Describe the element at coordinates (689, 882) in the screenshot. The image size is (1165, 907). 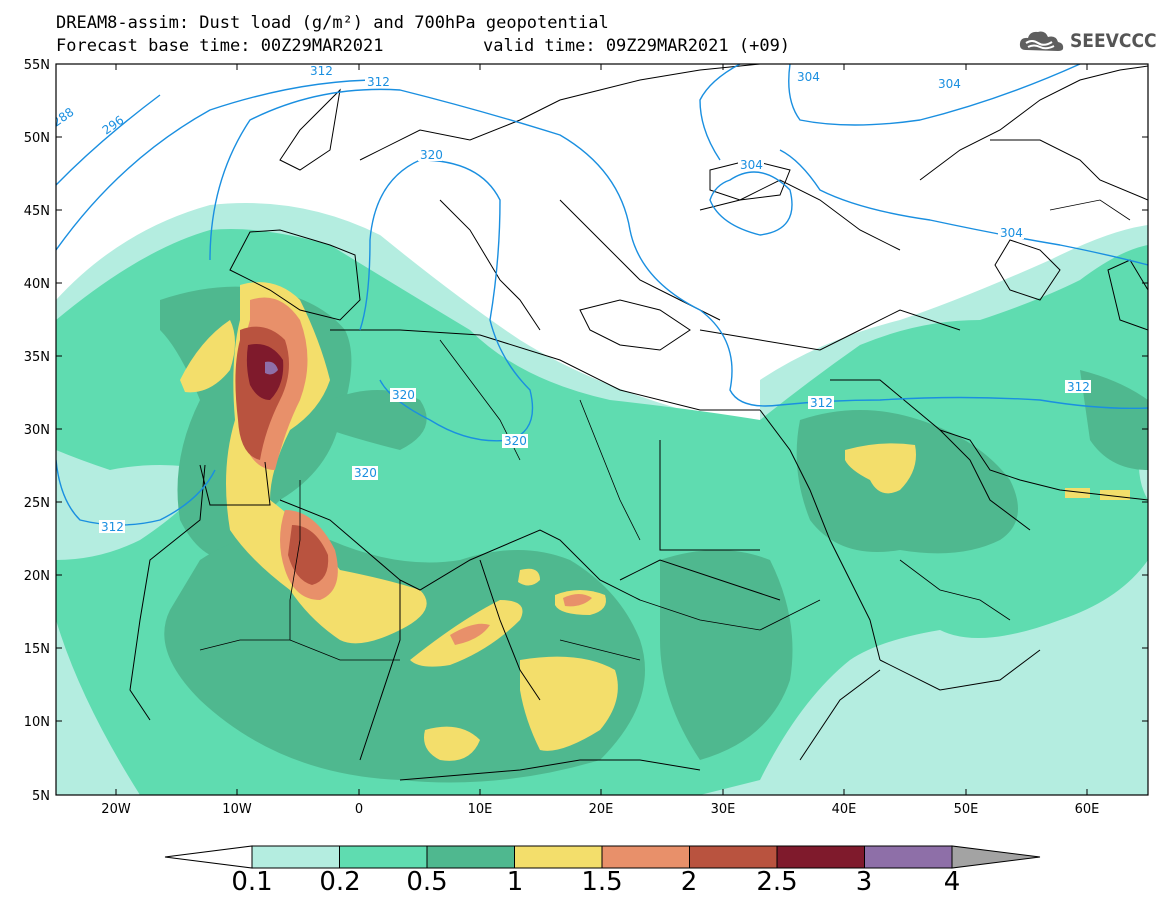
I see `colorbar-label: 2` at that location.